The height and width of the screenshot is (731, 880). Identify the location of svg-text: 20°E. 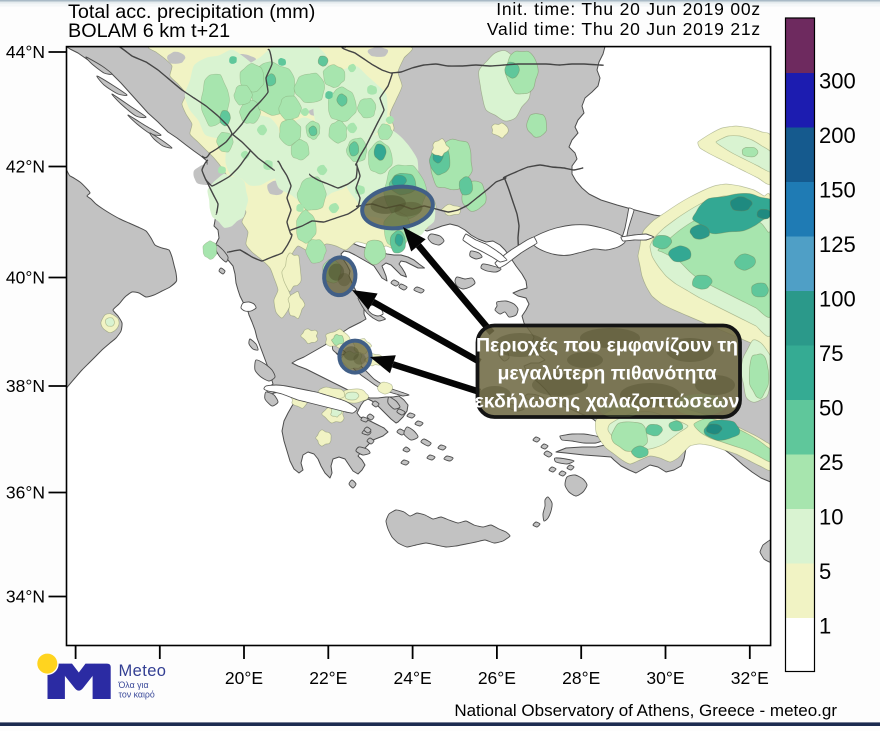
(244, 678).